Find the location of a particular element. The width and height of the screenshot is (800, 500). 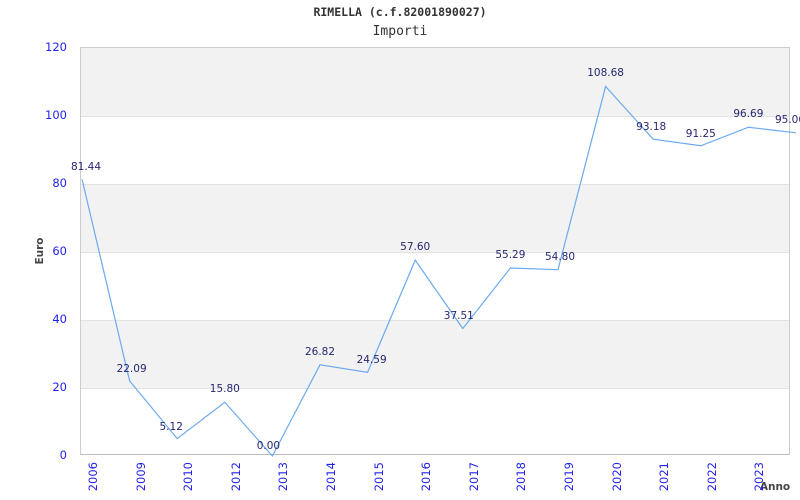

x-axis-title: Anno is located at coordinates (775, 487).